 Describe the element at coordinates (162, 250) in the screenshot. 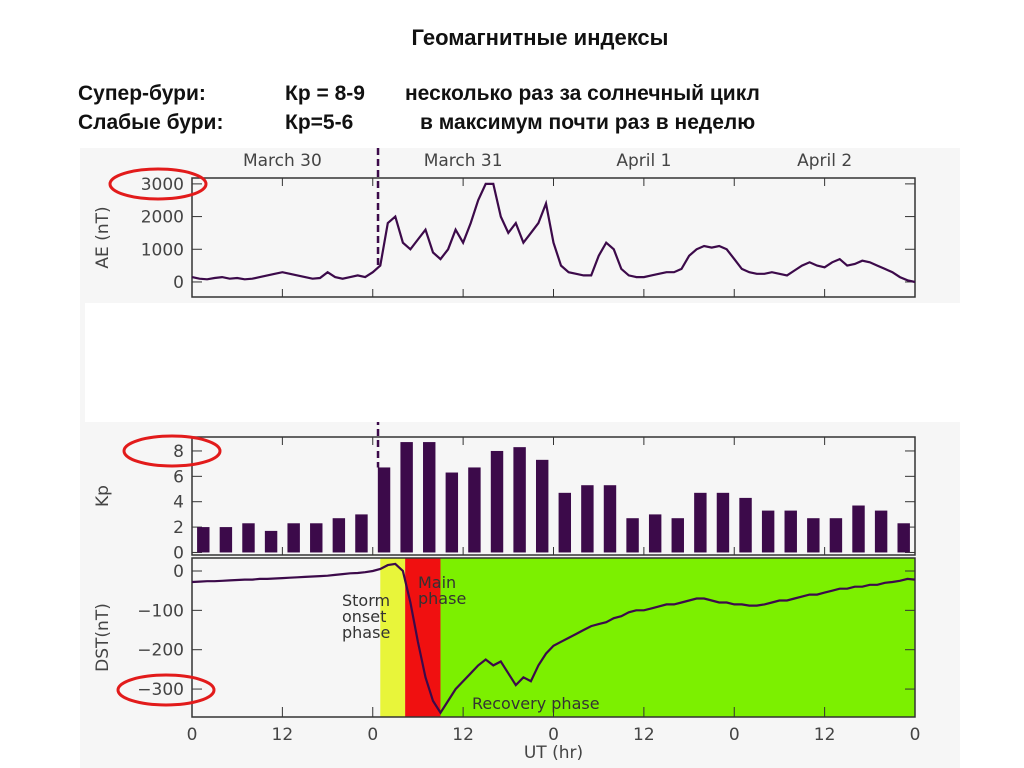

I see `y-tick-label: 1000` at that location.